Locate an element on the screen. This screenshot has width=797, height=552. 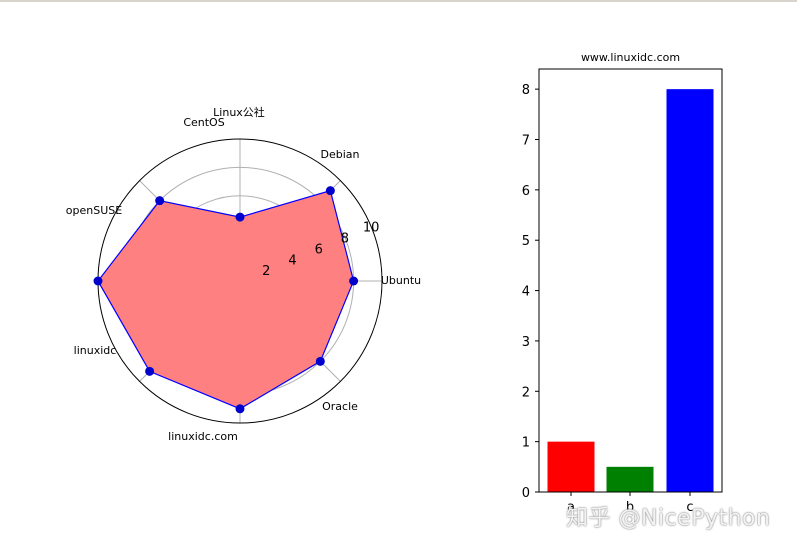
y-tick-label: 6 is located at coordinates (526, 191).